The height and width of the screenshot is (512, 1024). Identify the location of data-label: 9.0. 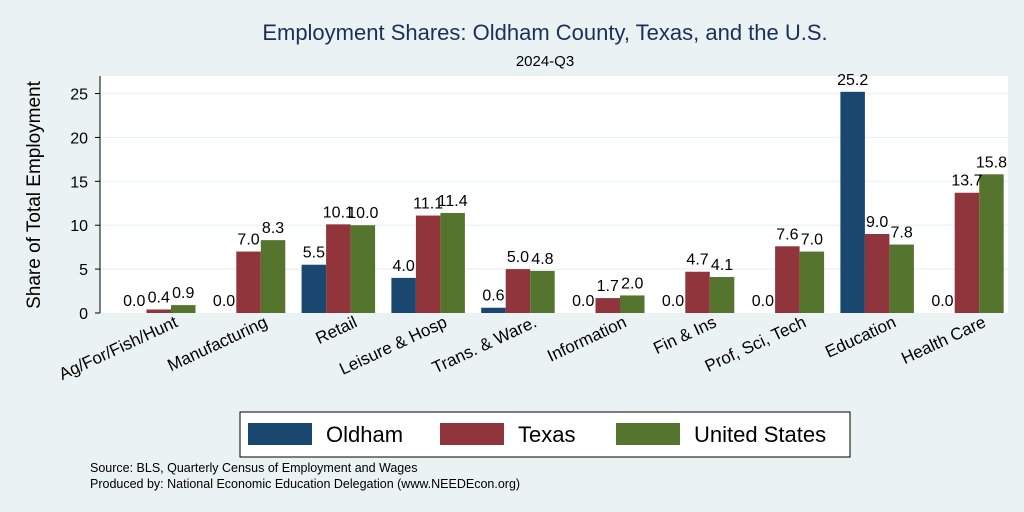
(877, 222).